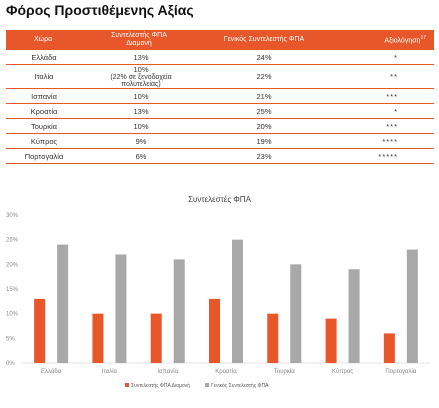 The width and height of the screenshot is (439, 408). What do you see at coordinates (12, 290) in the screenshot?
I see `y-tick-label: 15%` at bounding box center [12, 290].